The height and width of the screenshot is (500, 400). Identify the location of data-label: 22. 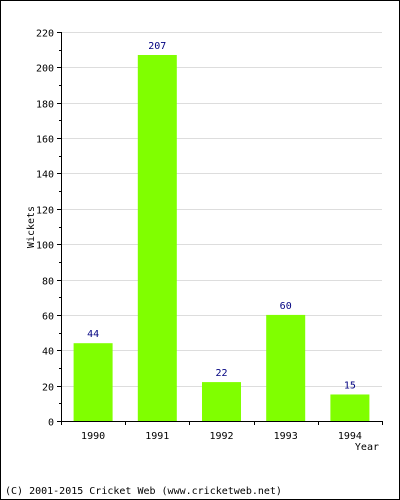
(221, 373).